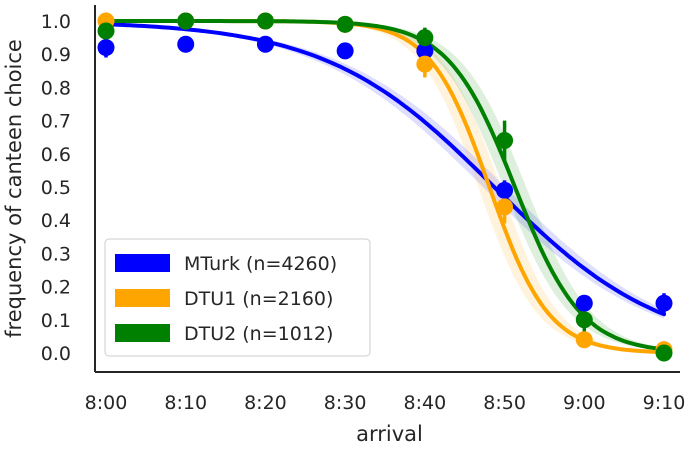 The height and width of the screenshot is (452, 690). I want to click on legend: MTurk (n=4260) DTU1 (n=2160) DTU2 (n=1012), so click(237, 297).